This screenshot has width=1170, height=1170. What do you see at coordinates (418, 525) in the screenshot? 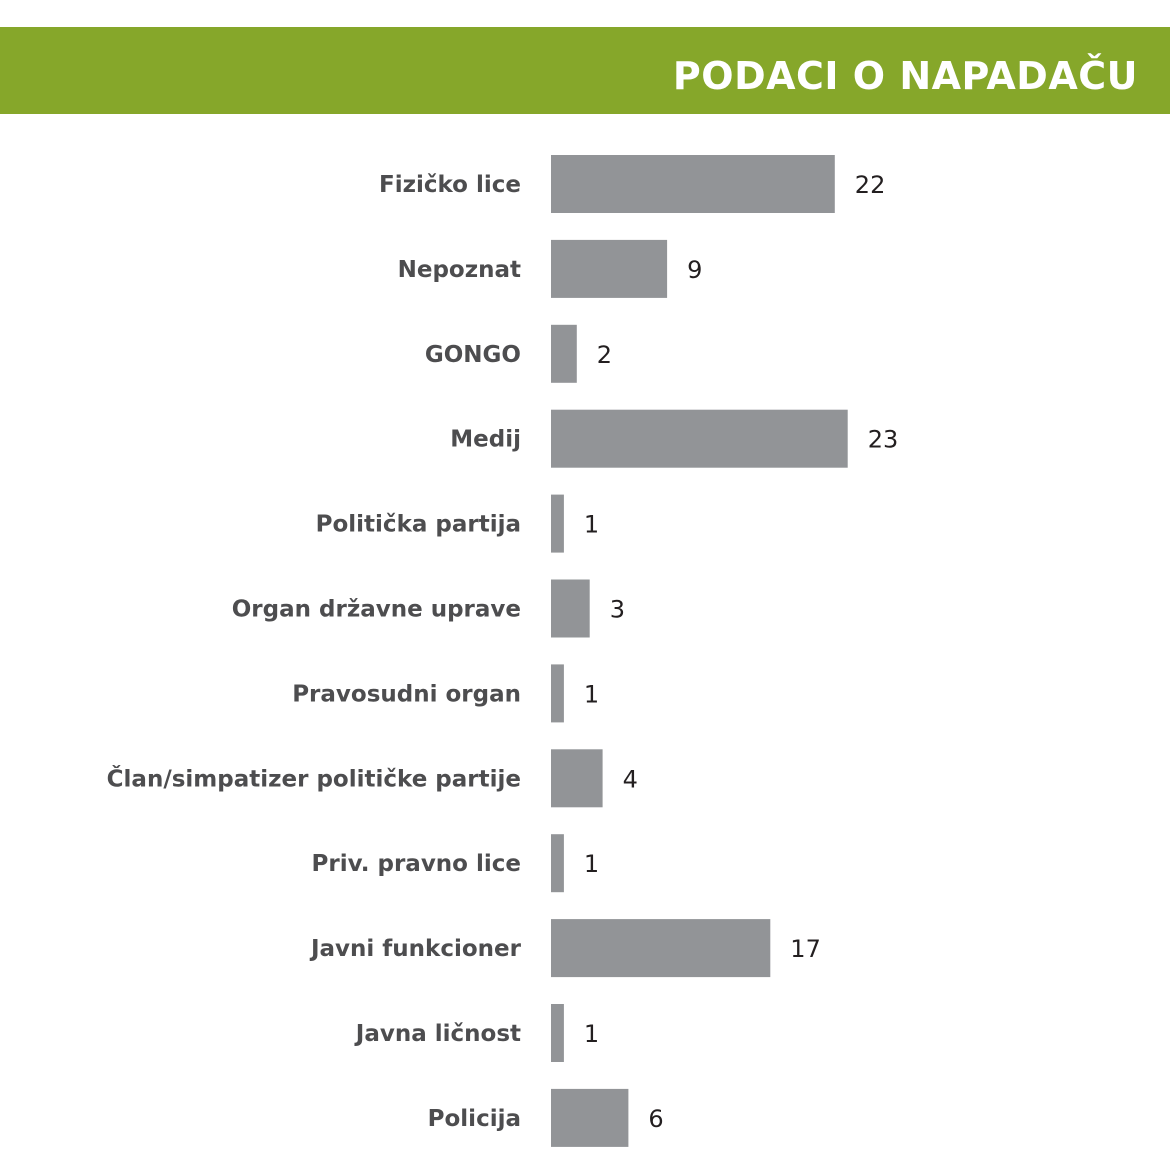
I see `category-label: Politička partija` at bounding box center [418, 525].